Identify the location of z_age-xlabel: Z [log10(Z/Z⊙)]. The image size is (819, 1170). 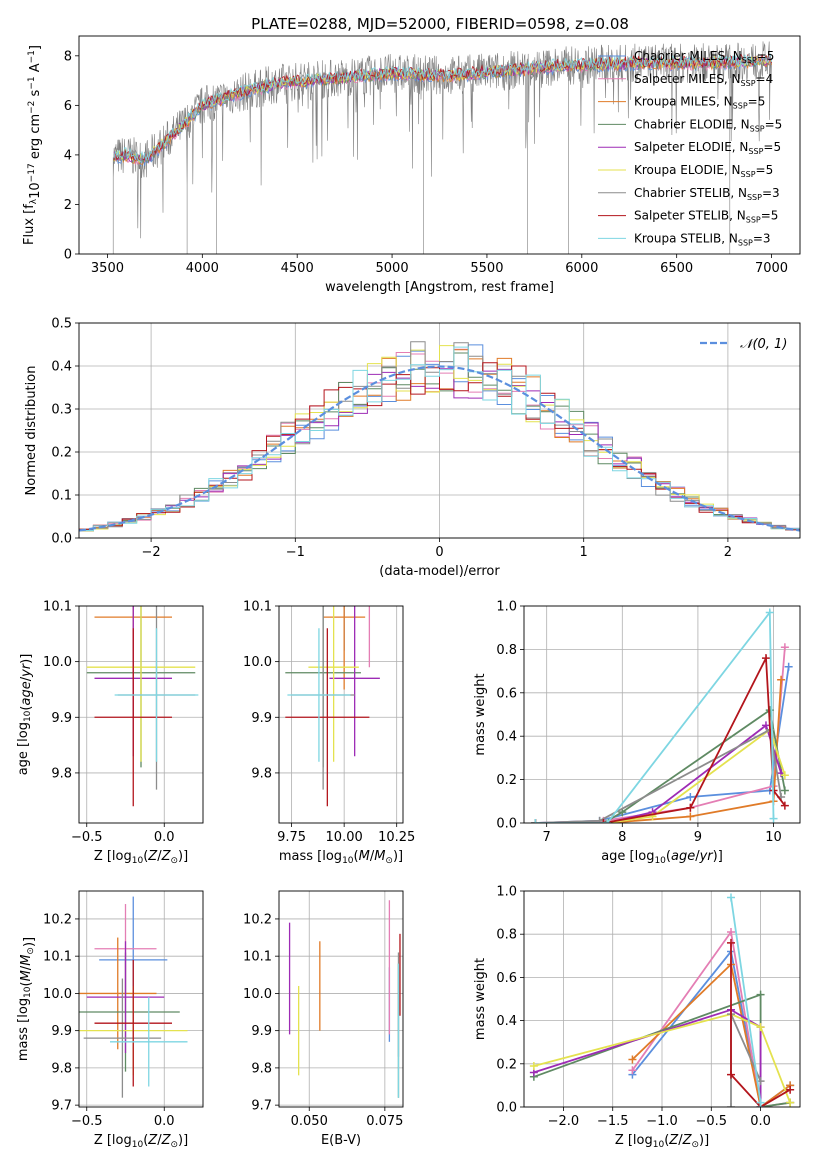
(141, 857).